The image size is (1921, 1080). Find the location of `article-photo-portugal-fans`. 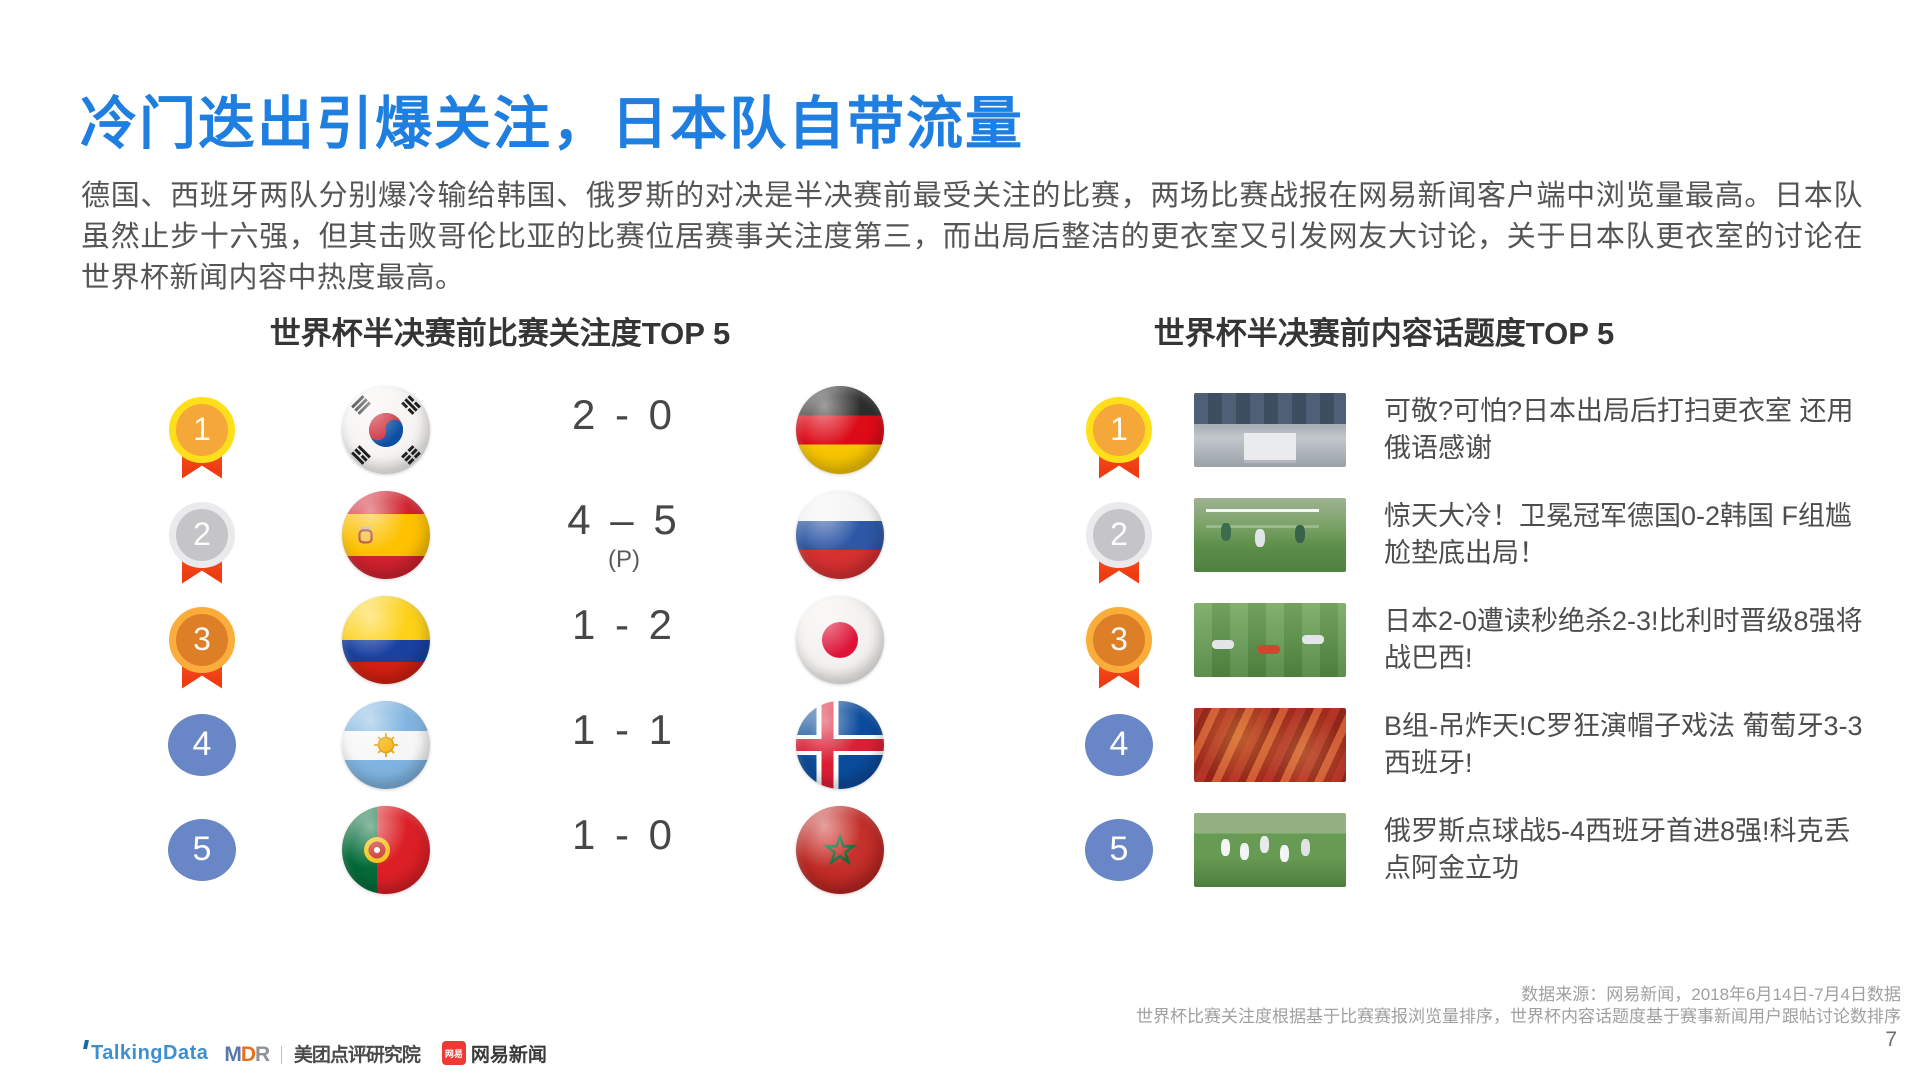

article-photo-portugal-fans is located at coordinates (1270, 744).